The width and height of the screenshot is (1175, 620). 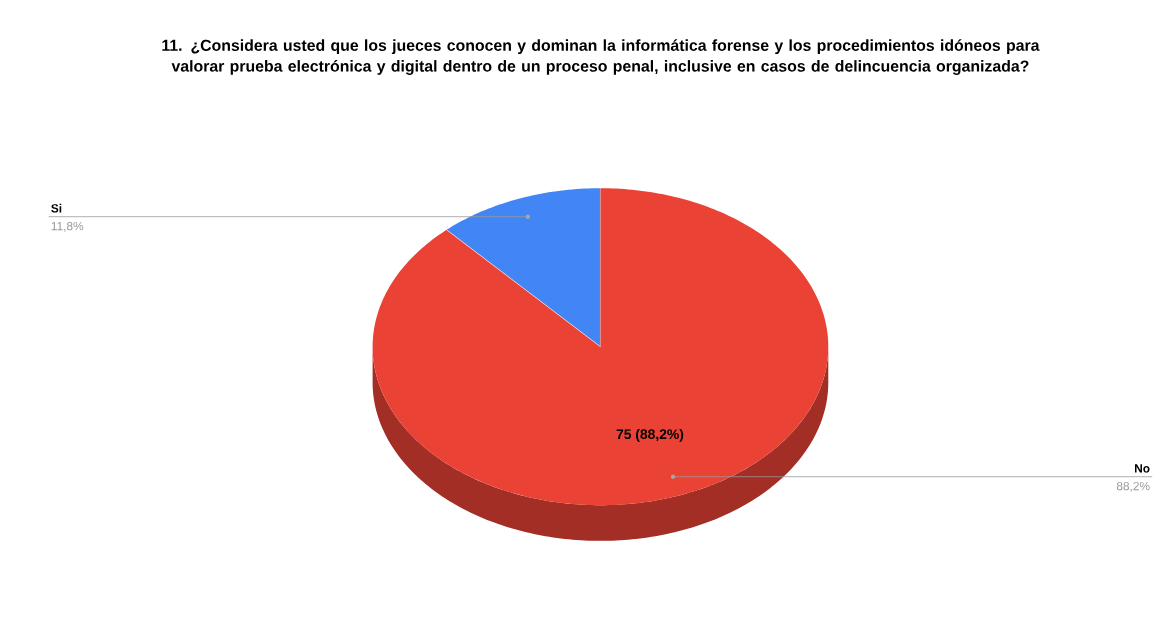 I want to click on data-label: 88,2%, so click(x=1133, y=486).